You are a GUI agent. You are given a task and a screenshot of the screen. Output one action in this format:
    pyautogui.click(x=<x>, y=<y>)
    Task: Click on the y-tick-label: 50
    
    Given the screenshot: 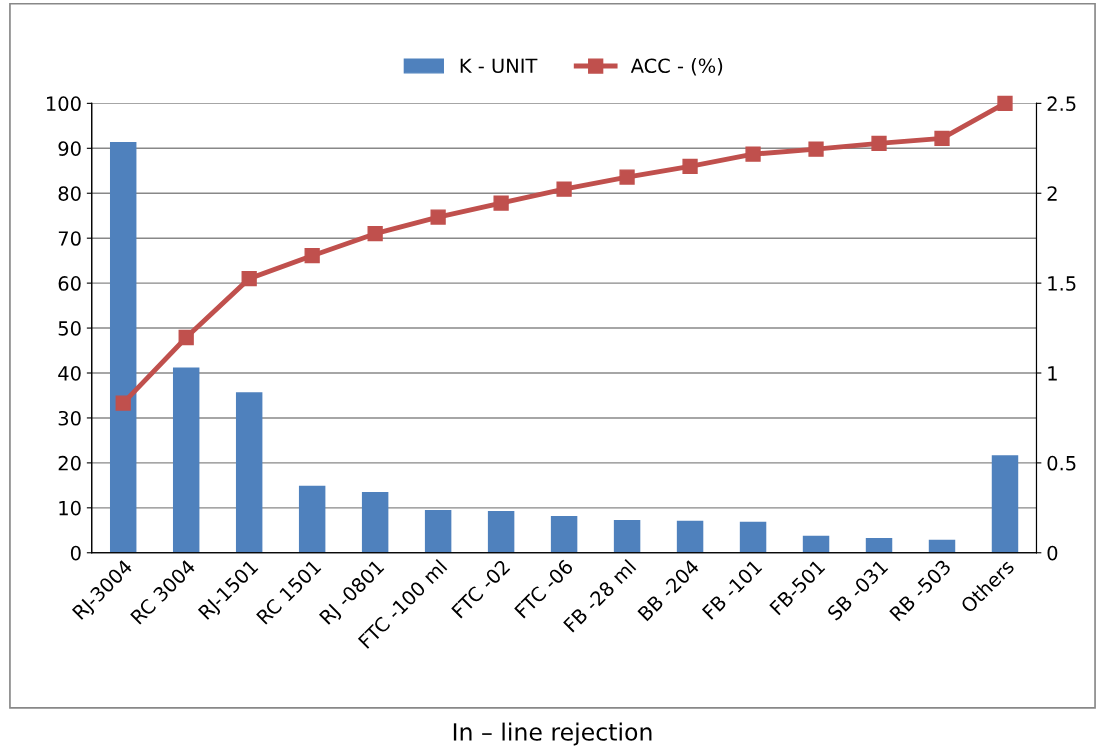 What is the action you would take?
    pyautogui.click(x=69, y=328)
    